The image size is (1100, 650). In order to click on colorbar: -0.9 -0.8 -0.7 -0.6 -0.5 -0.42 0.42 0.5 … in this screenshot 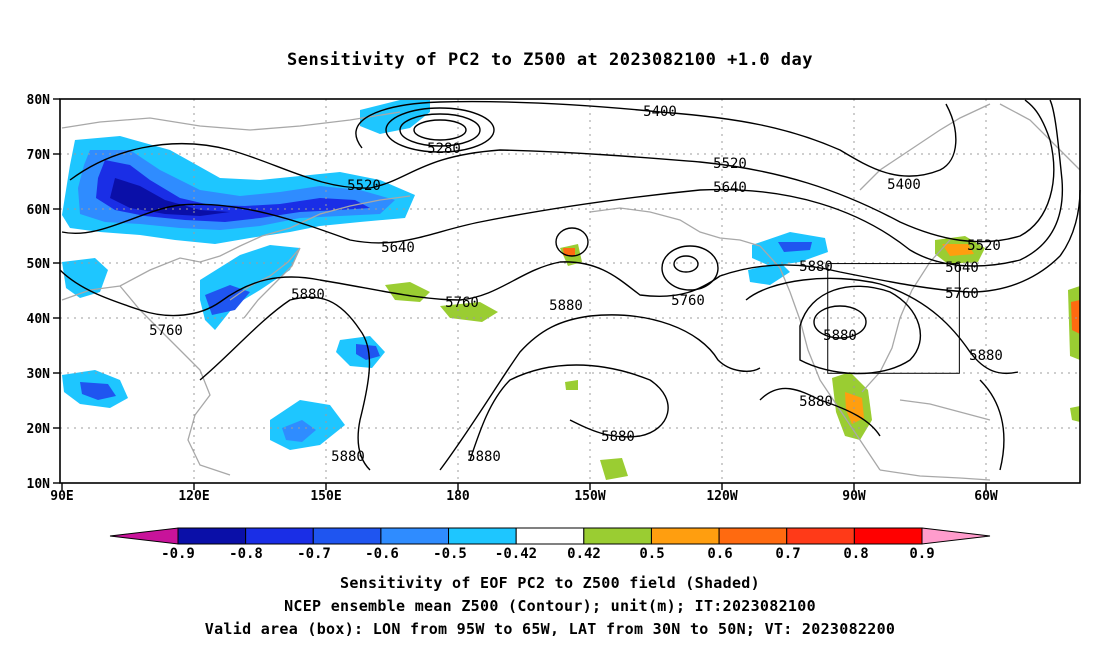, I will do `click(550, 544)`.